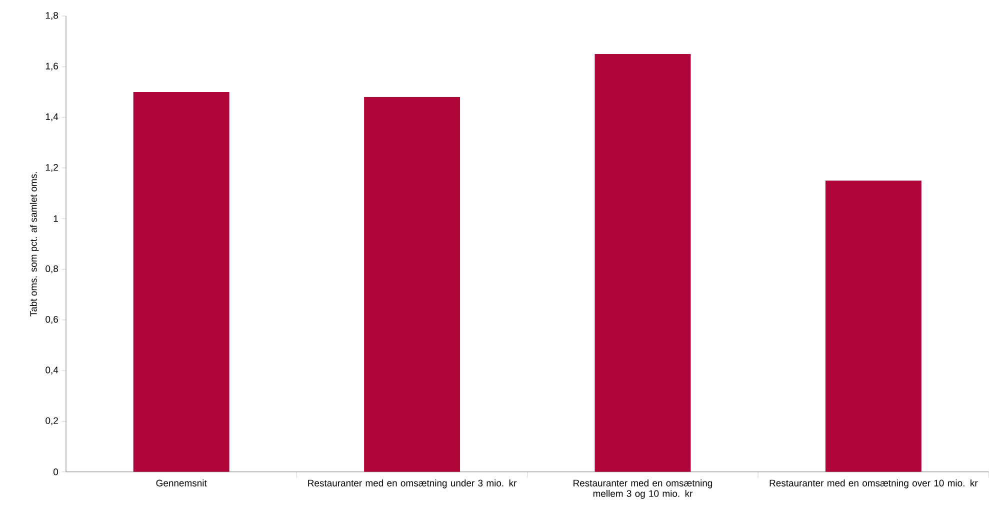 This screenshot has width=989, height=520. Describe the element at coordinates (181, 483) in the screenshot. I see `x-tick-label: Gennemsnit` at that location.